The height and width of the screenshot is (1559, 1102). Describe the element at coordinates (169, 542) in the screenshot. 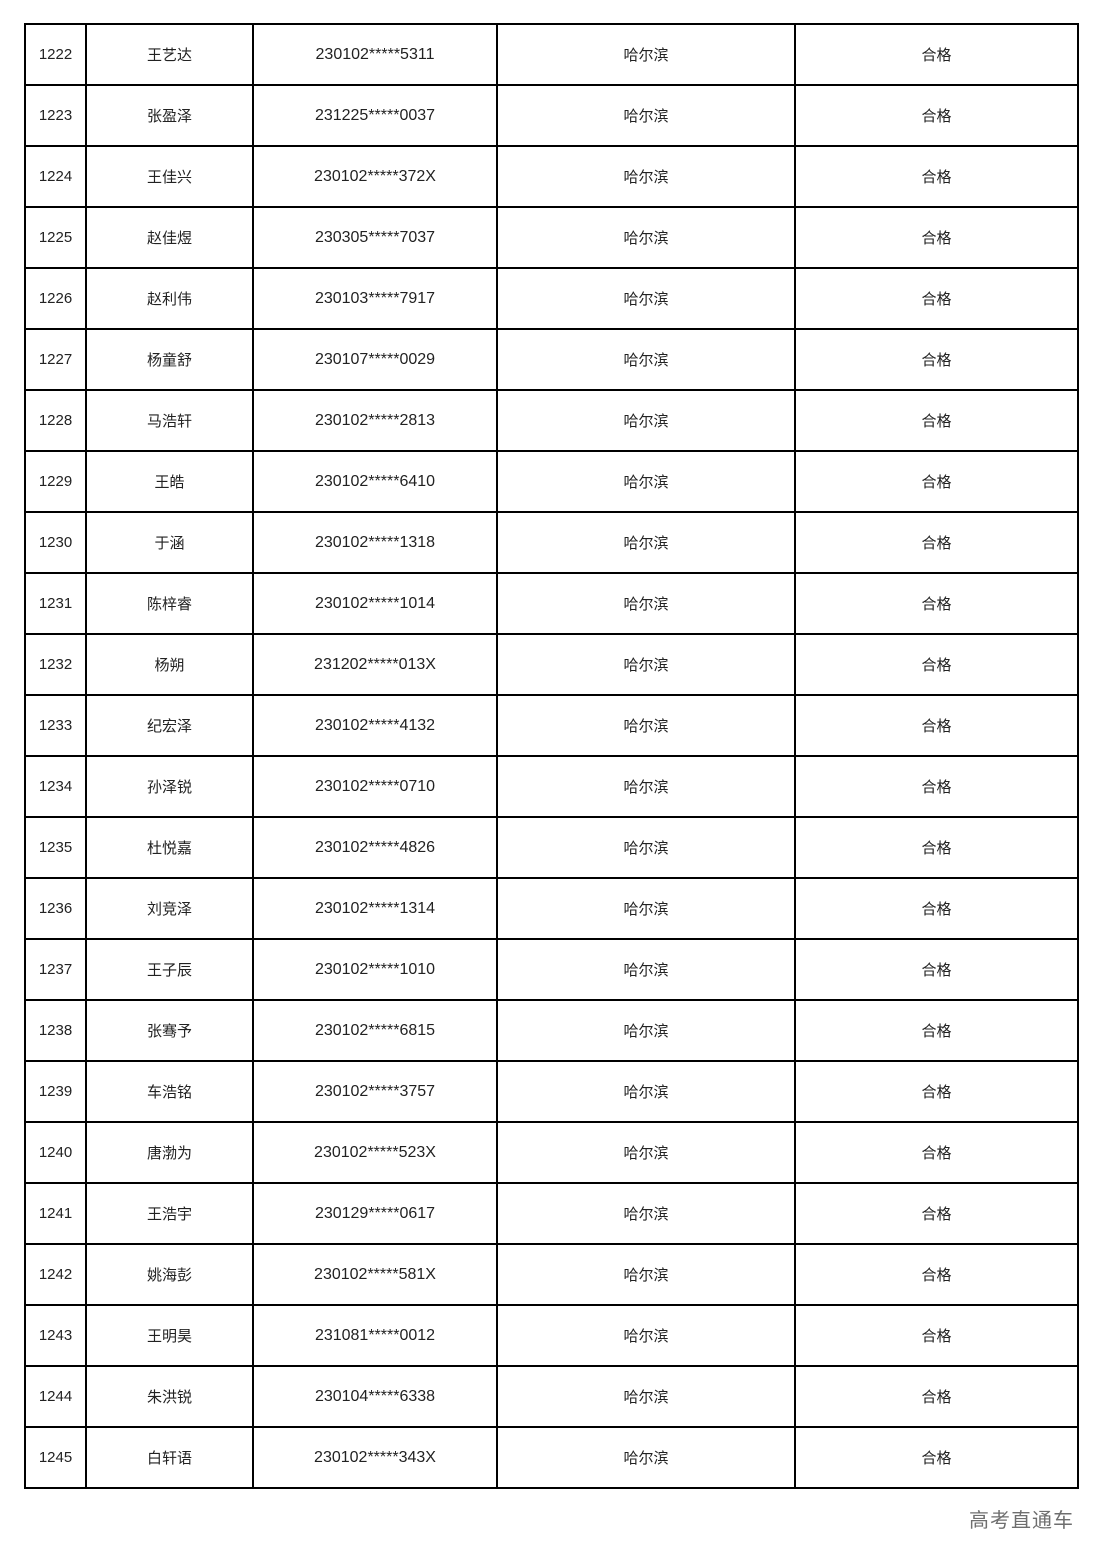

I see `name-cell: 于涵` at that location.